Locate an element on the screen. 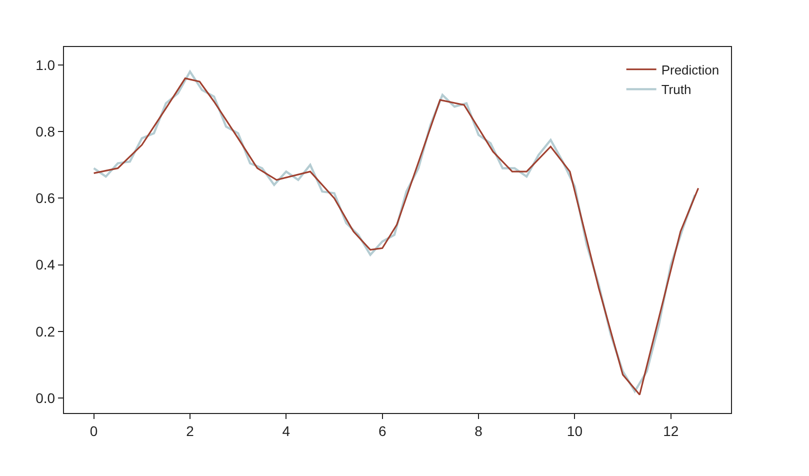 This screenshot has width=809, height=476. y-tick-label: 0.6 is located at coordinates (46, 198).